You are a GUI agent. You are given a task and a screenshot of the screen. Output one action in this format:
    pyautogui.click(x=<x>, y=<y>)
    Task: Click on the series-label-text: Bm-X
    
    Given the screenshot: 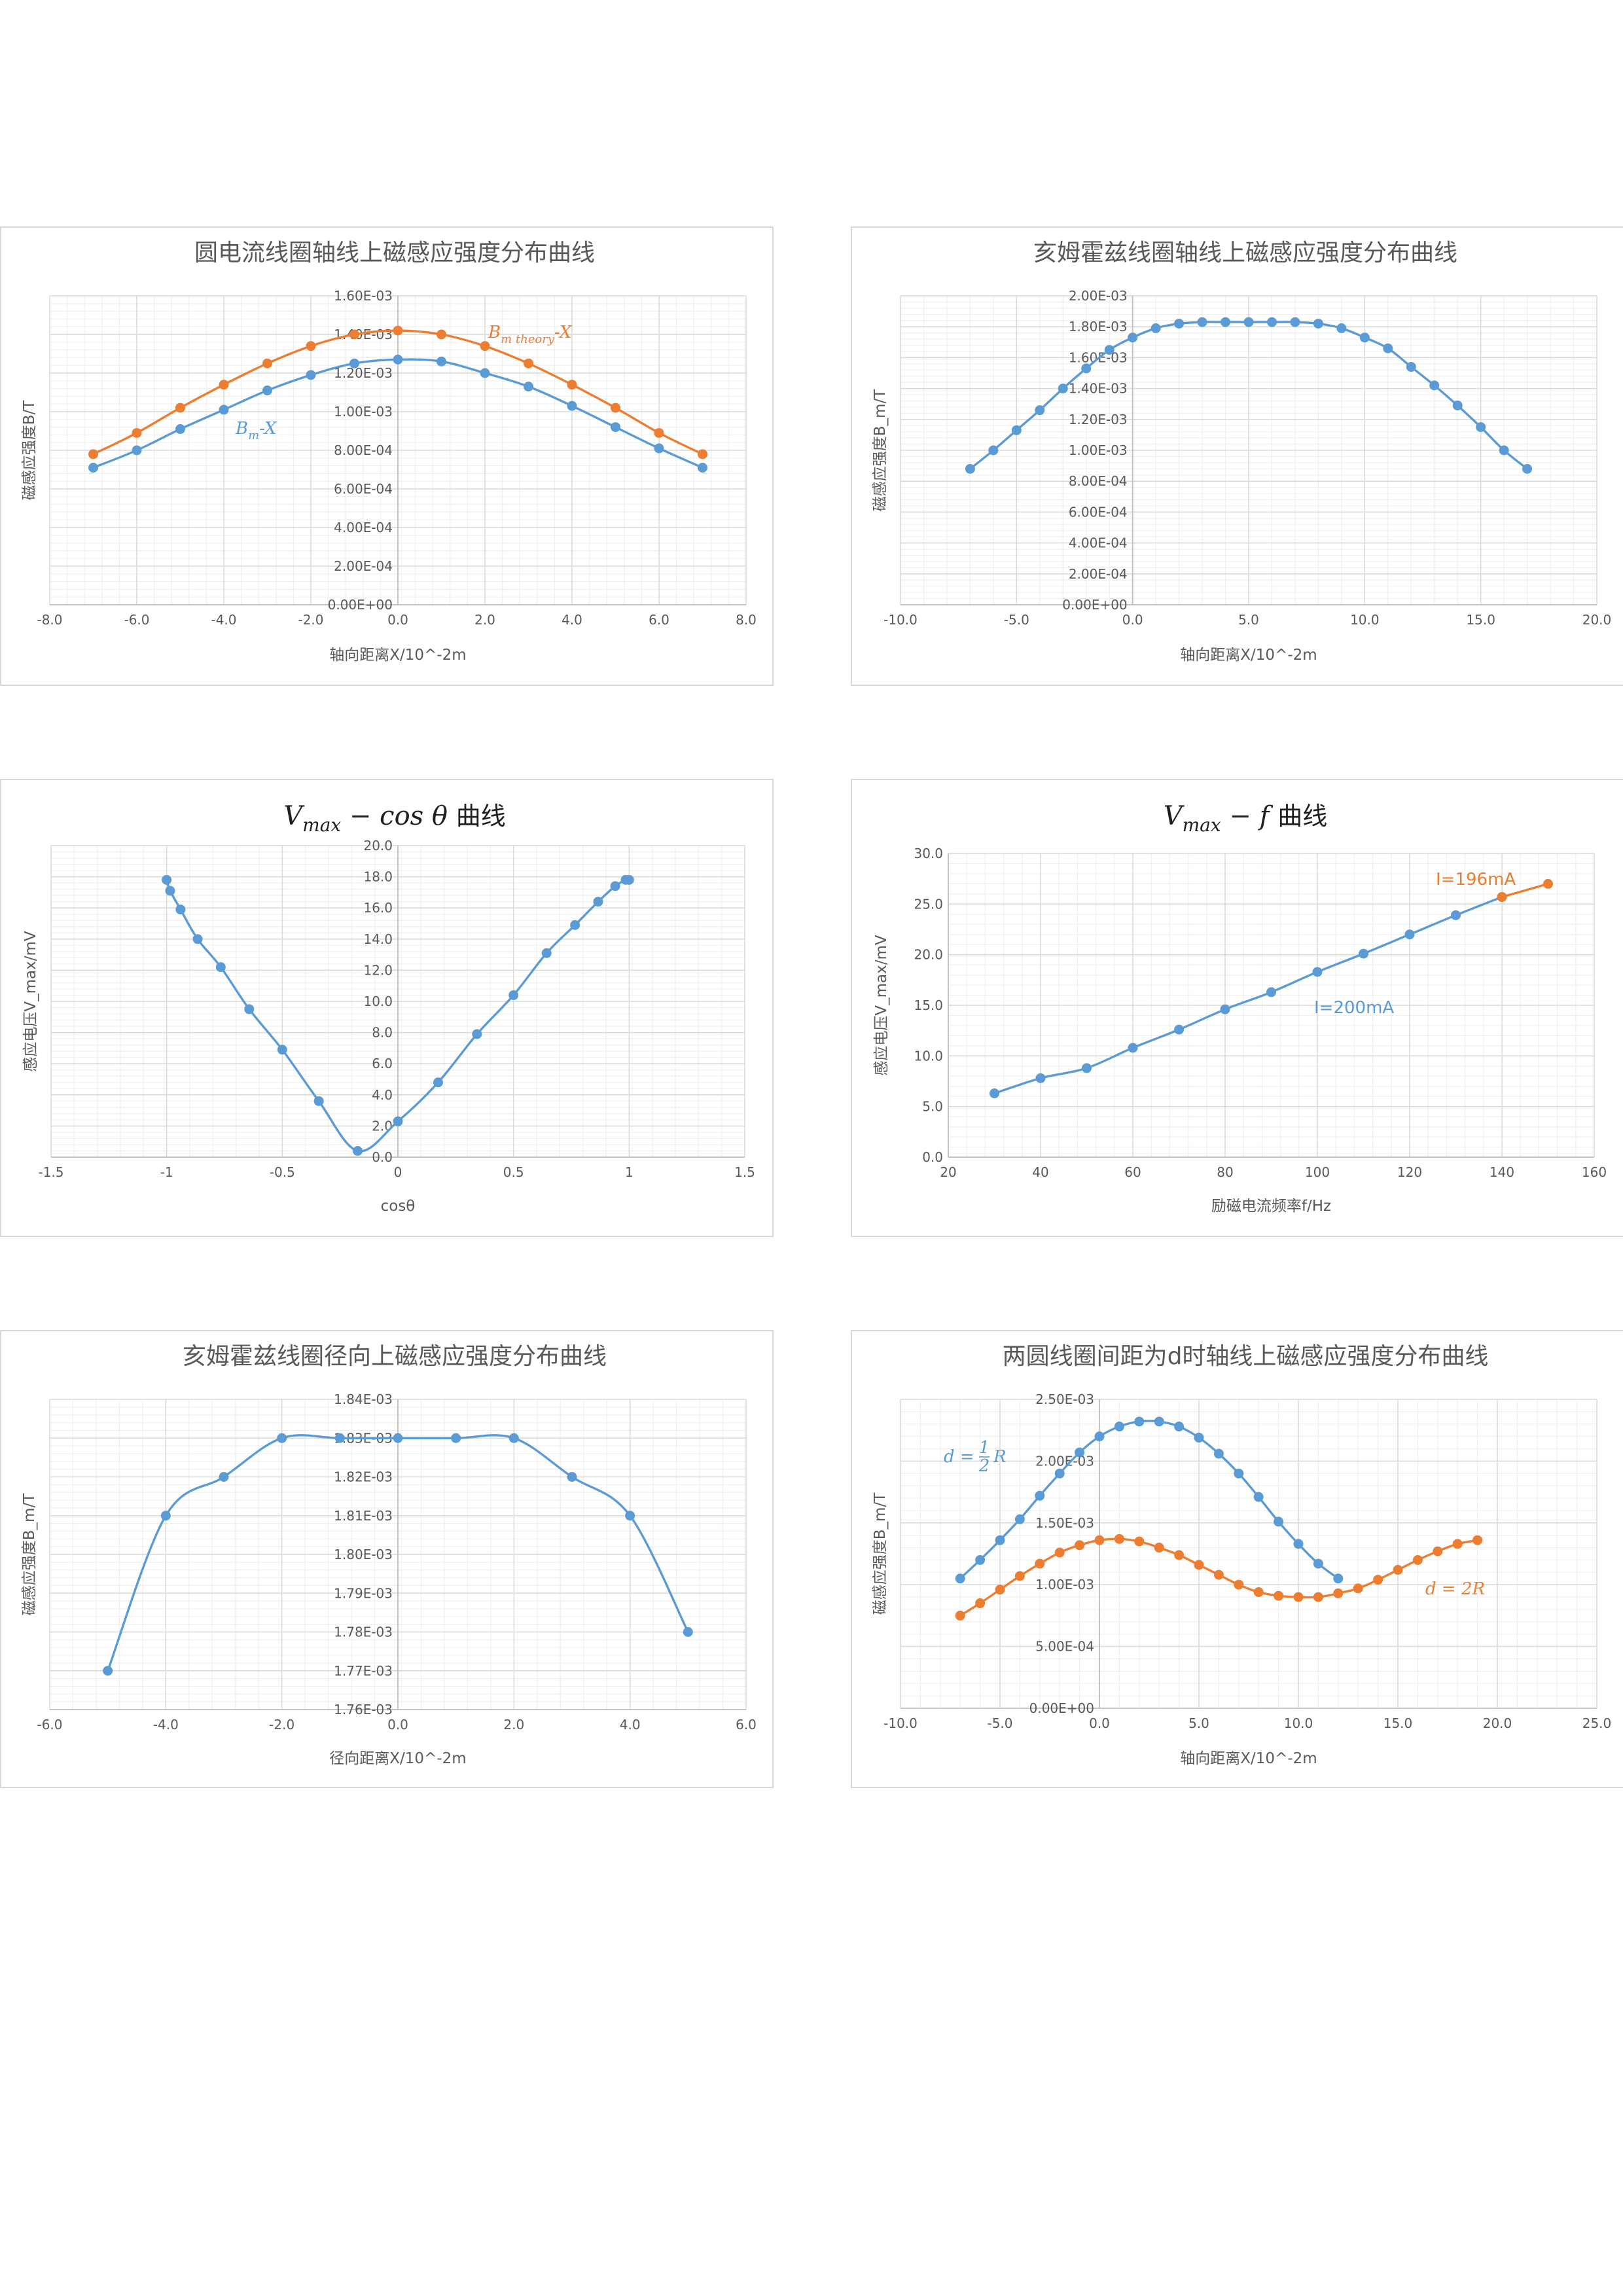 What is the action you would take?
    pyautogui.click(x=256, y=430)
    